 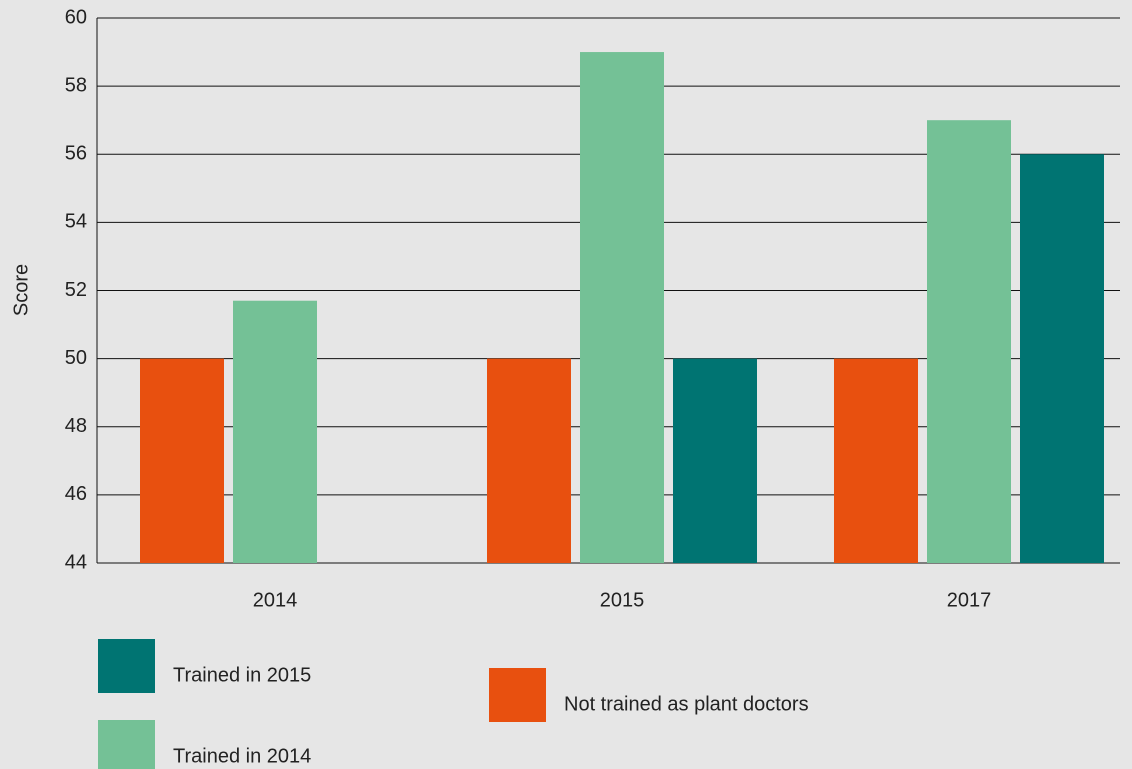 What do you see at coordinates (76, 358) in the screenshot?
I see `y-tick-label: 50` at bounding box center [76, 358].